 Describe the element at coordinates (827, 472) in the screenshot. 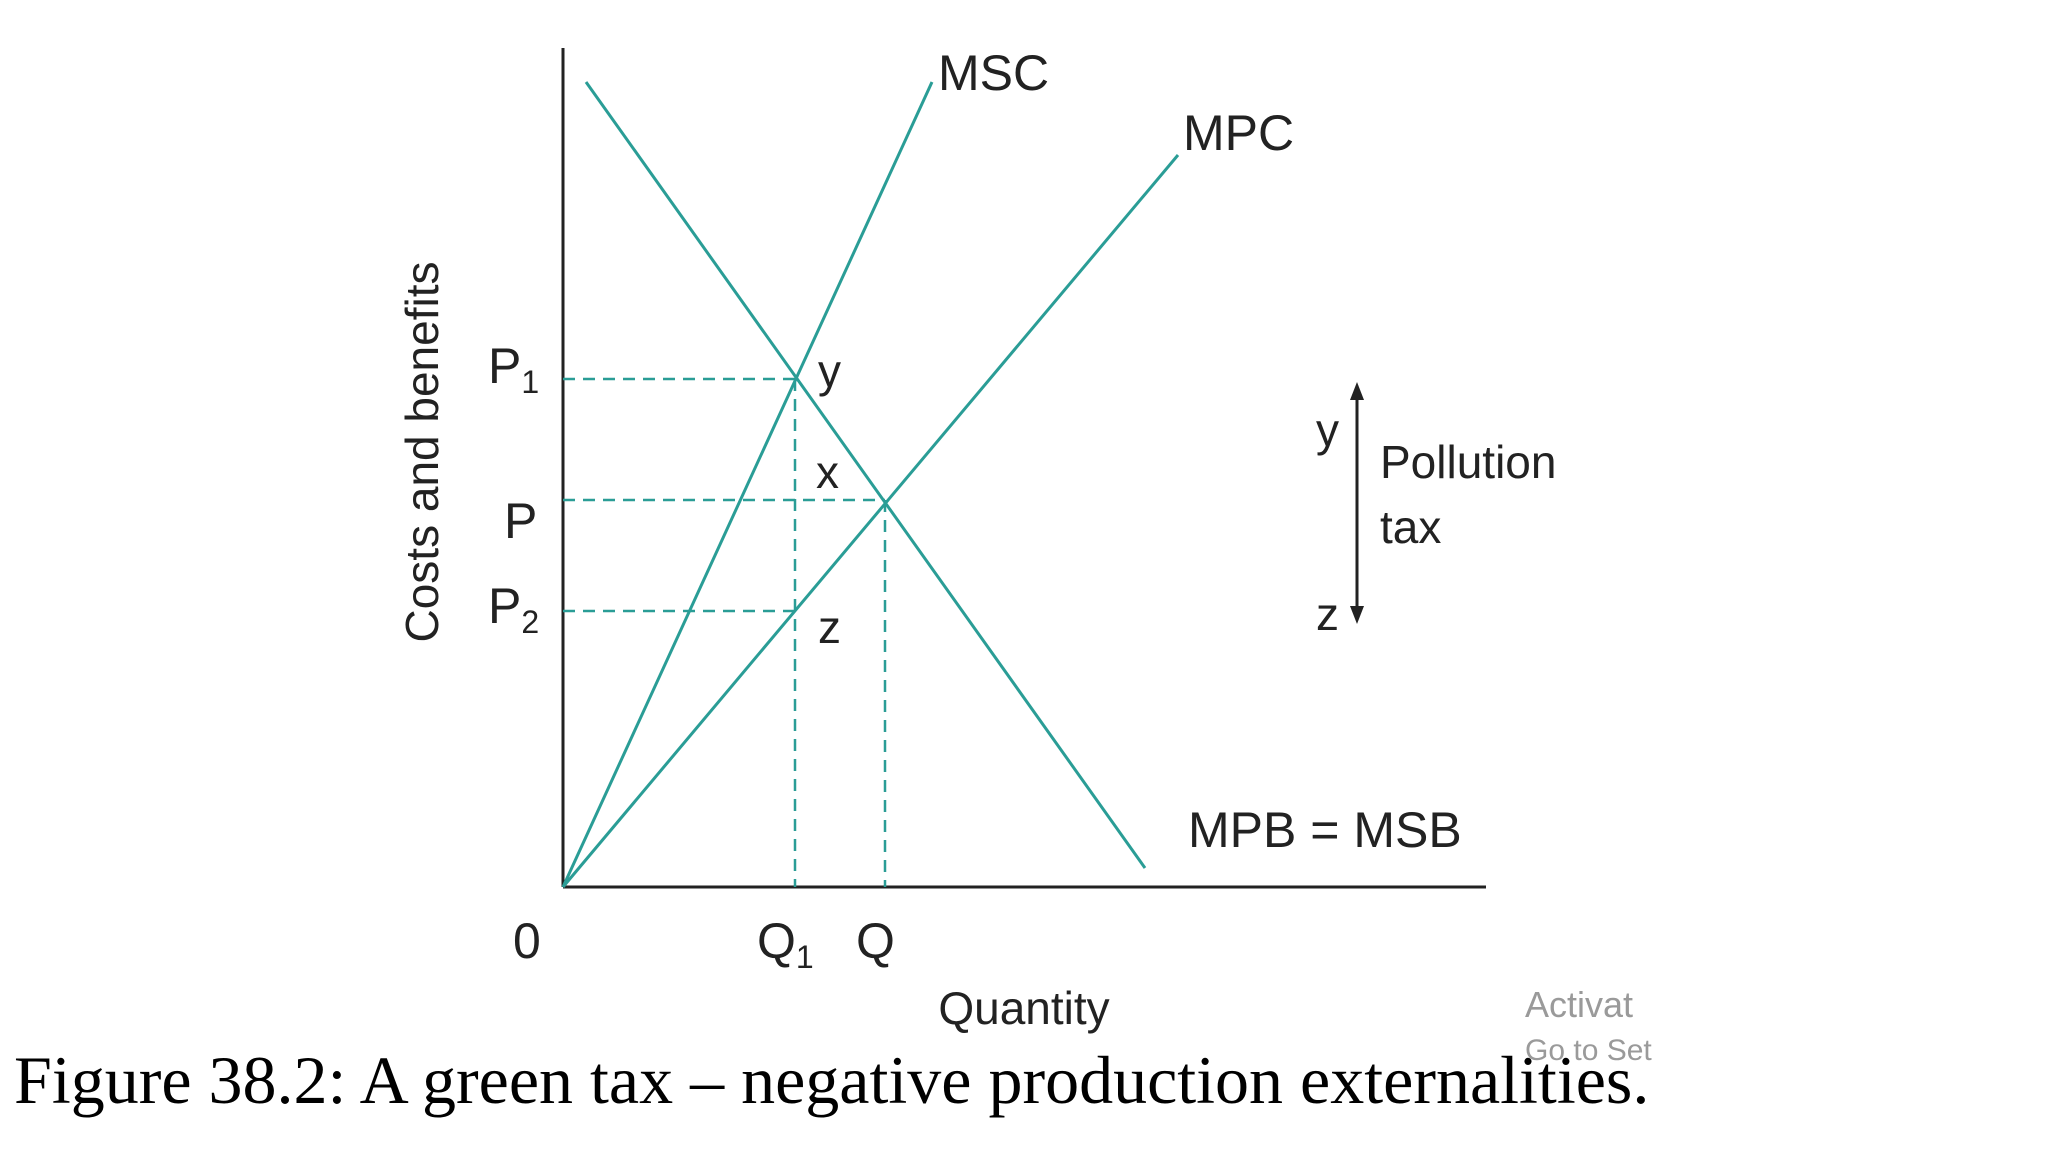

I see `point-x-label: x` at that location.